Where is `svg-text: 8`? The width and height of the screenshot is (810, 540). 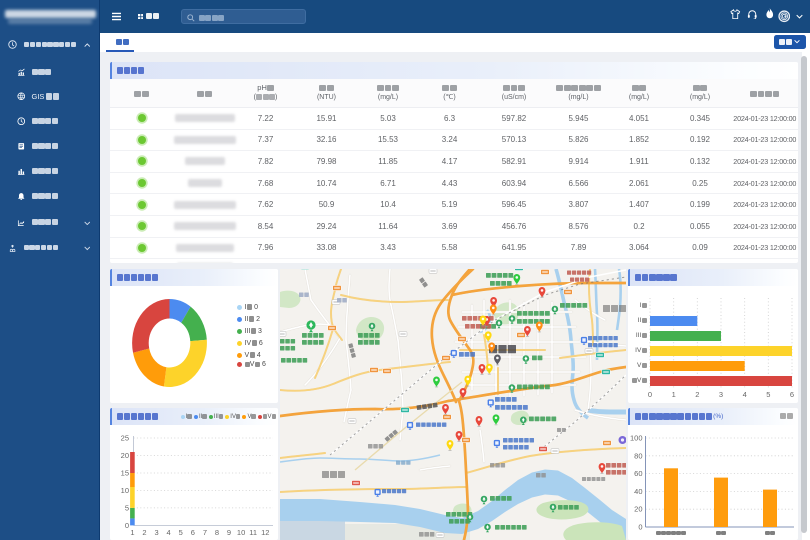 svg-text: 8 is located at coordinates (216, 532).